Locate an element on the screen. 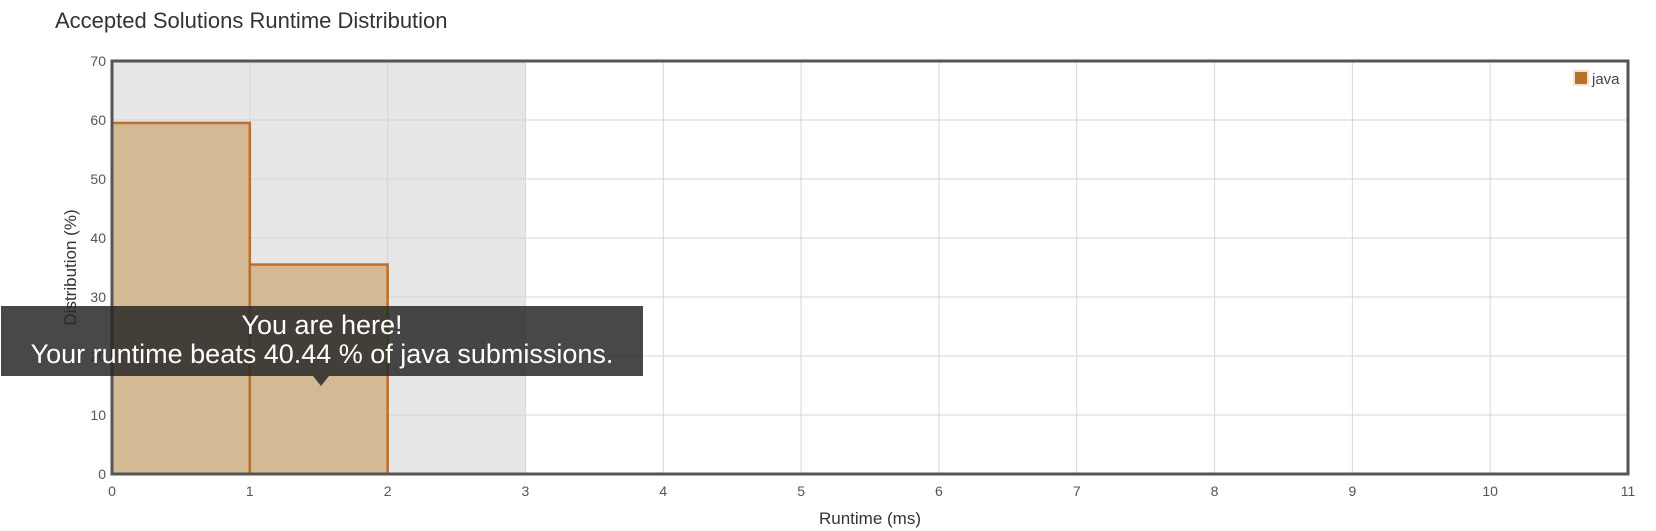 This screenshot has width=1656, height=531. x-tick-label: 9 is located at coordinates (1352, 491).